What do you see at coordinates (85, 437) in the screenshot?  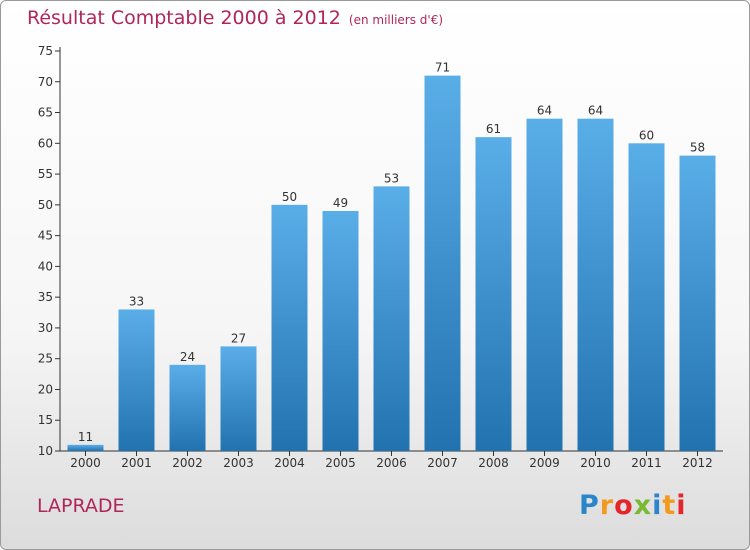 I see `bar-value-label: 11` at bounding box center [85, 437].